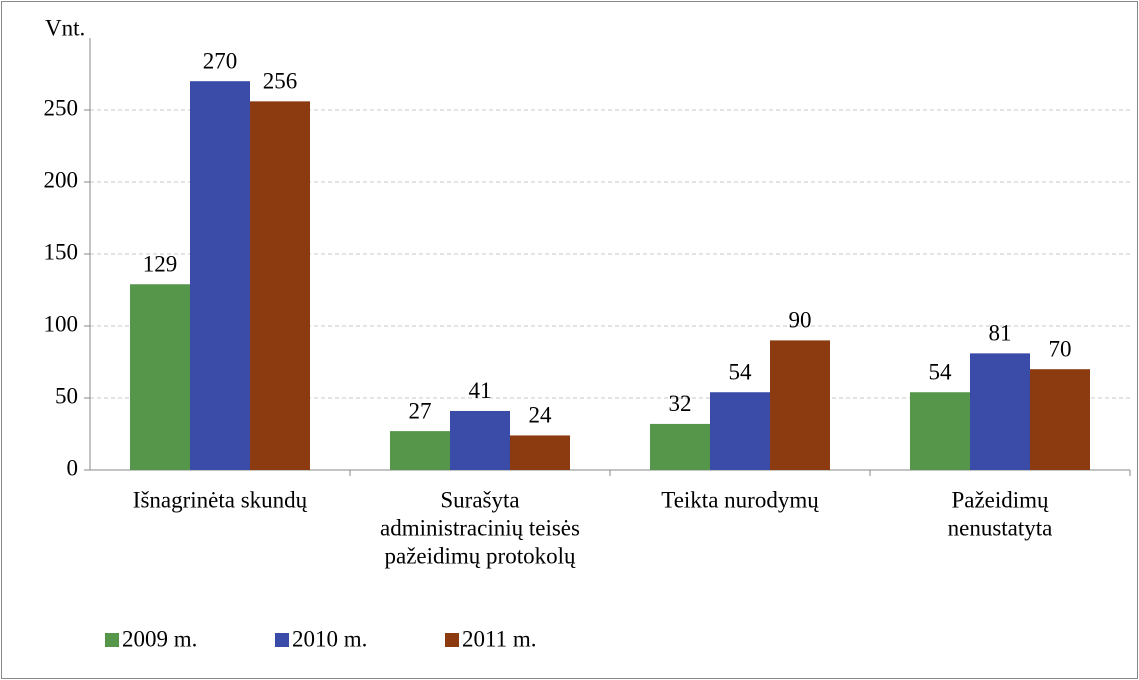  What do you see at coordinates (66, 395) in the screenshot?
I see `y-tick-label: 50` at bounding box center [66, 395].